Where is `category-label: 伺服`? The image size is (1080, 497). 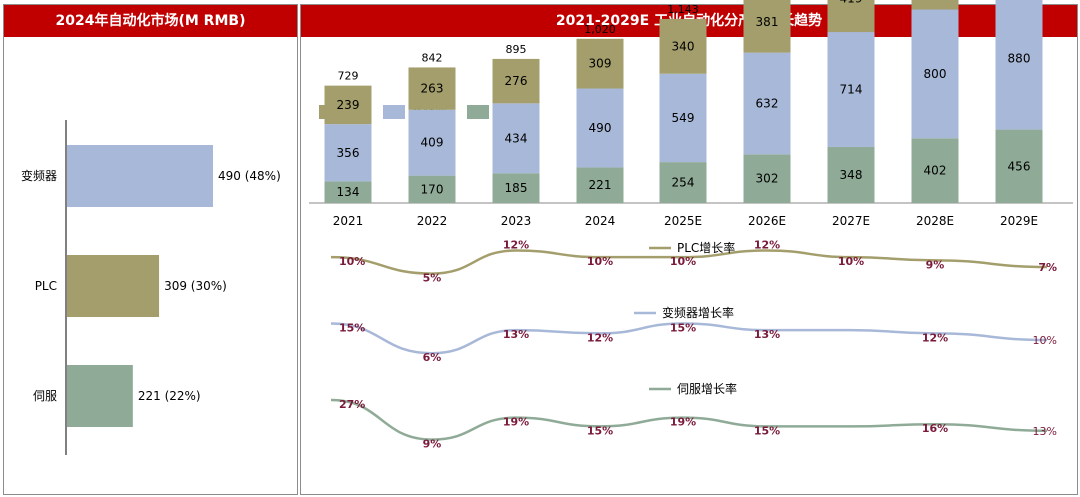 category-label: 伺服 is located at coordinates (45, 396).